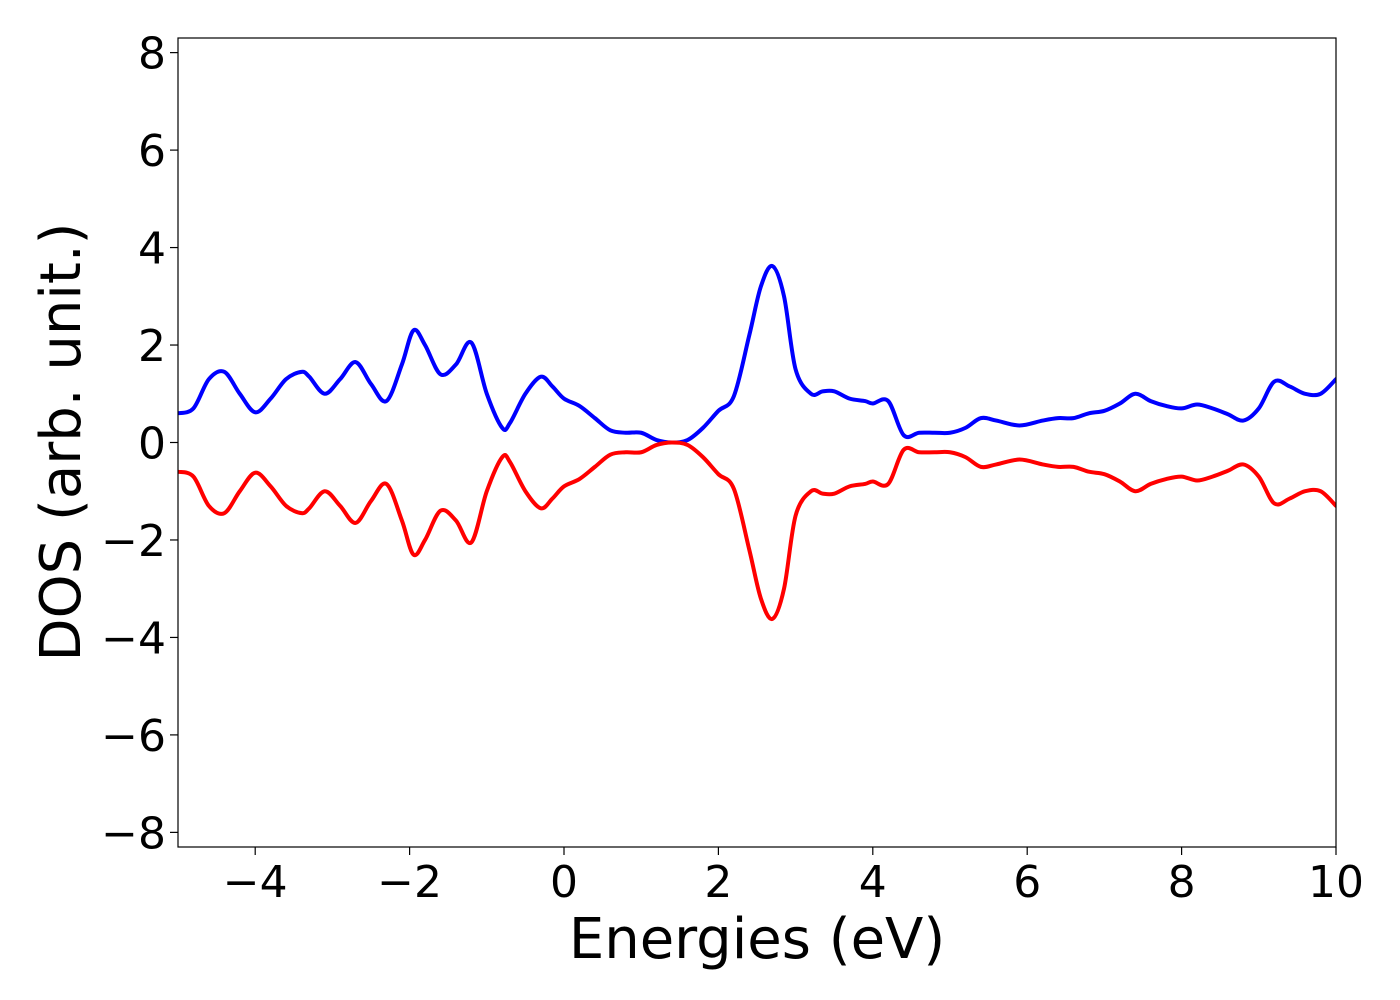 The image size is (1400, 1000). I want to click on y-tick-label: −4, so click(133, 638).